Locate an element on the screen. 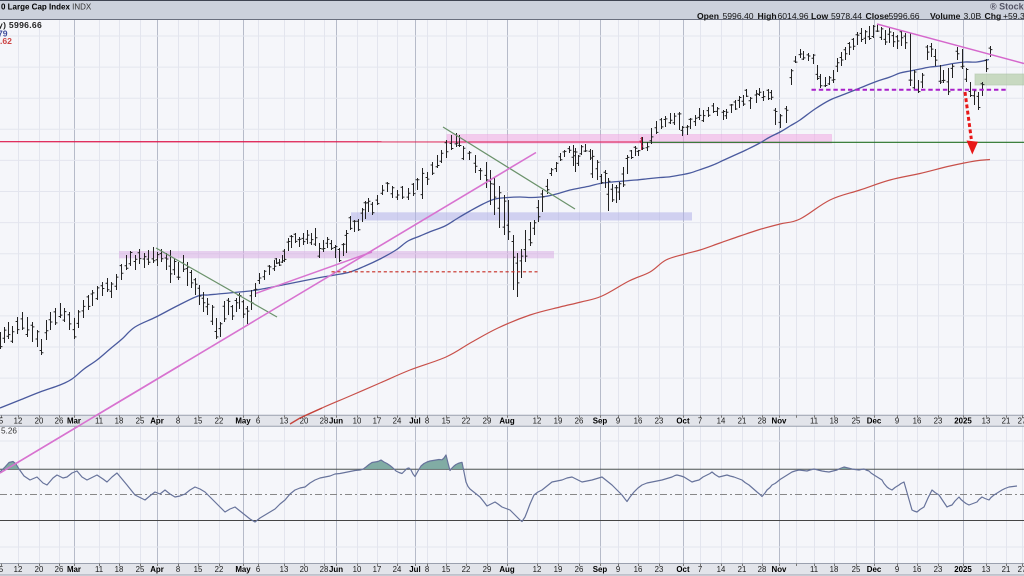  svg-text: ® StockCha is located at coordinates (1007, 7).